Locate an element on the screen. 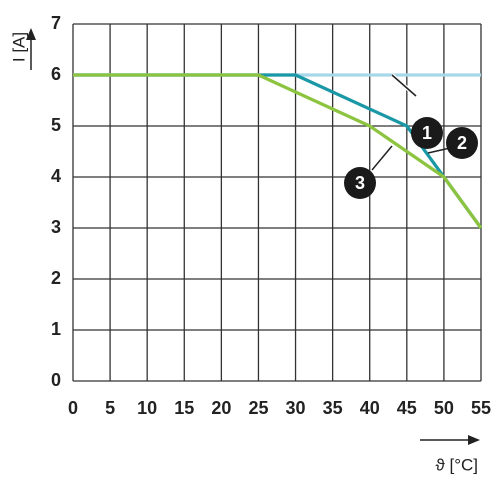 Image resolution: width=500 pixels, height=500 pixels. x-tick-label: 45 is located at coordinates (407, 408).